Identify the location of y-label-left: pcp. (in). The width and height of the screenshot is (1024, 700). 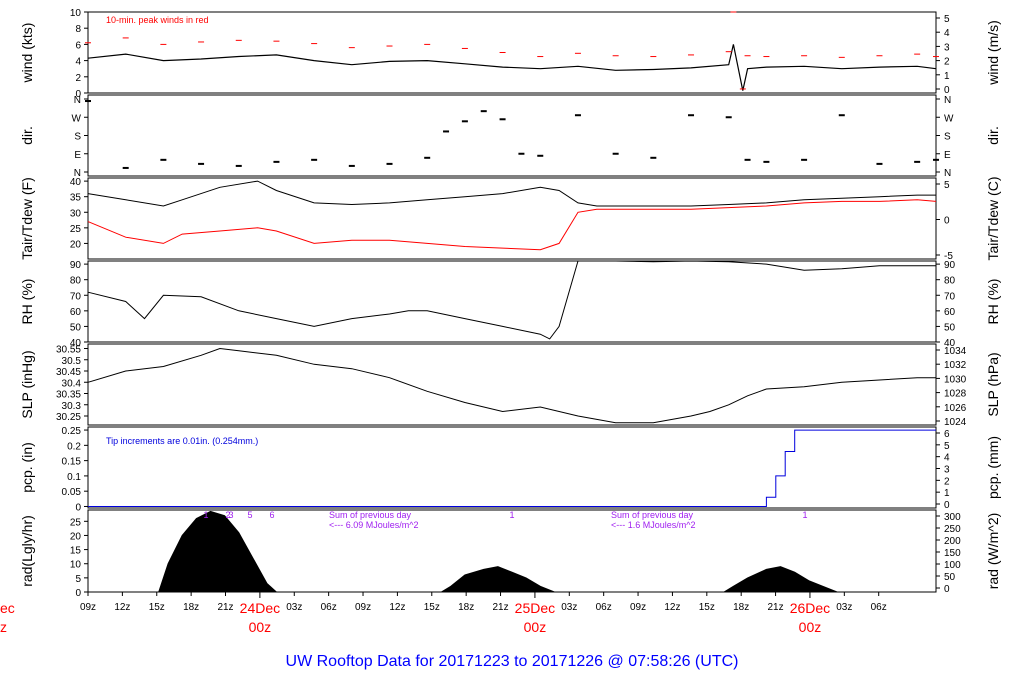
(27, 467).